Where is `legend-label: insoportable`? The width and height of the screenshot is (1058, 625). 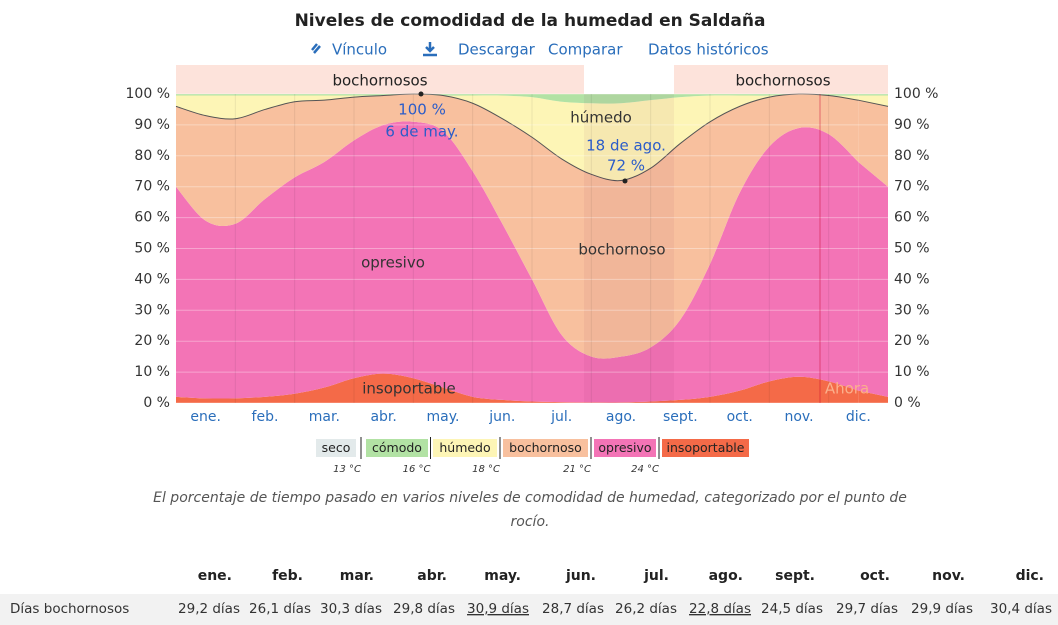
legend-label: insoportable is located at coordinates (706, 447).